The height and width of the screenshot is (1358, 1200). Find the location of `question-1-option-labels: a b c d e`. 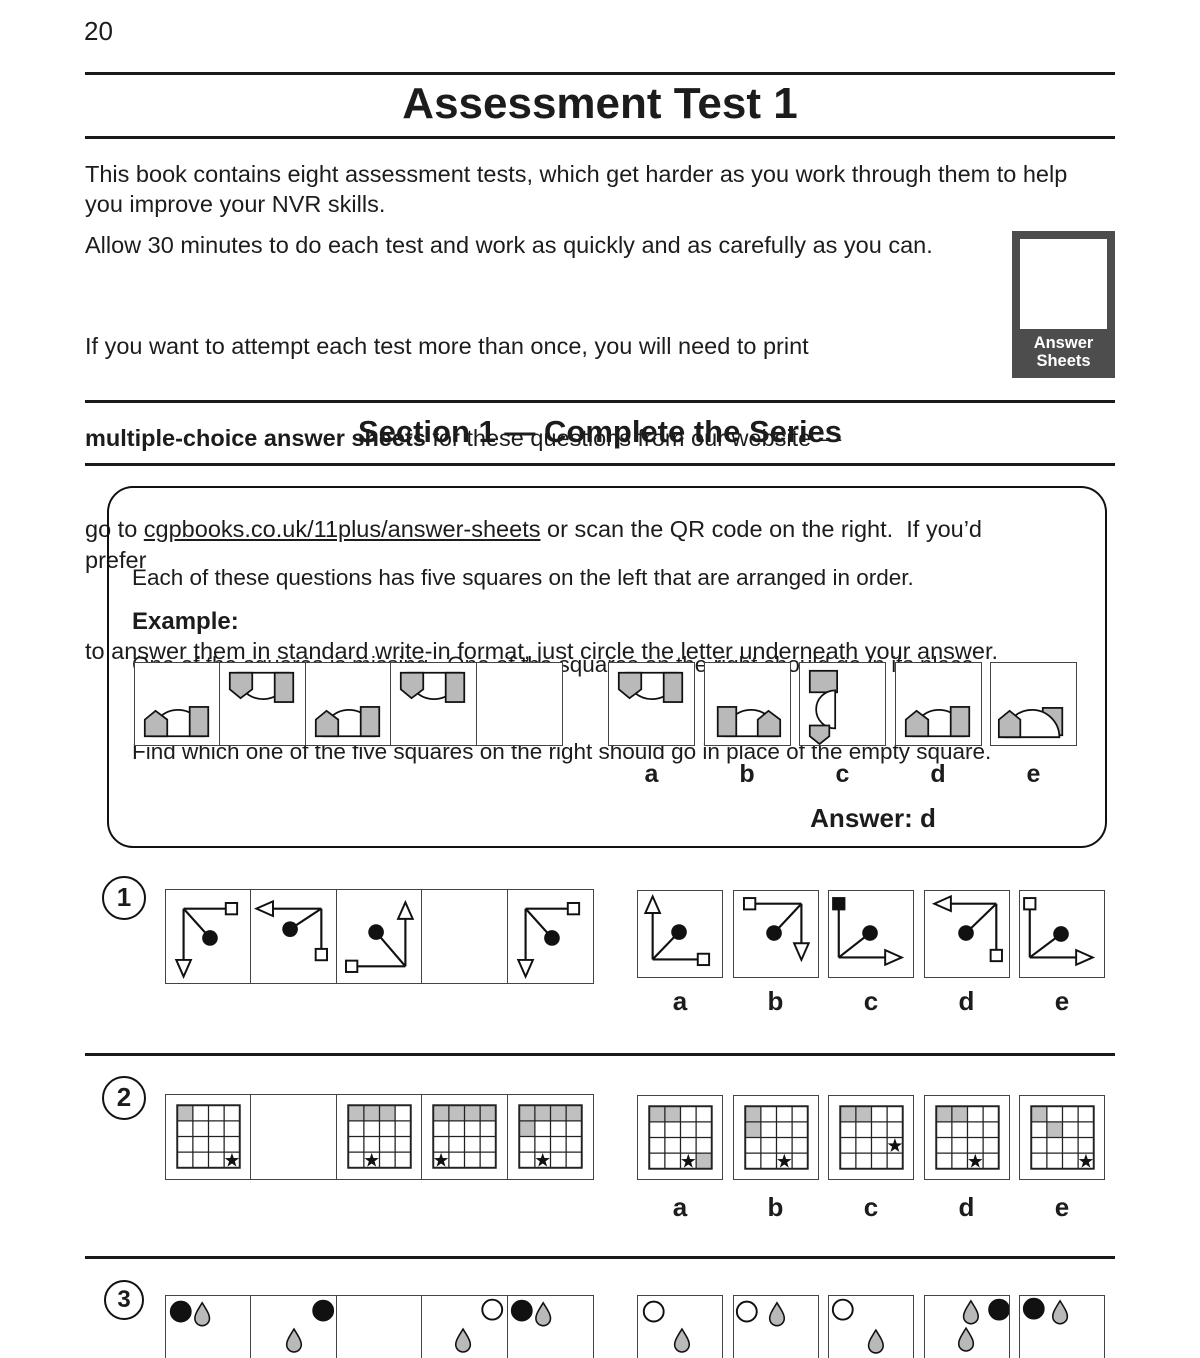

question-1-option-labels: a b c d e is located at coordinates (871, 1001).